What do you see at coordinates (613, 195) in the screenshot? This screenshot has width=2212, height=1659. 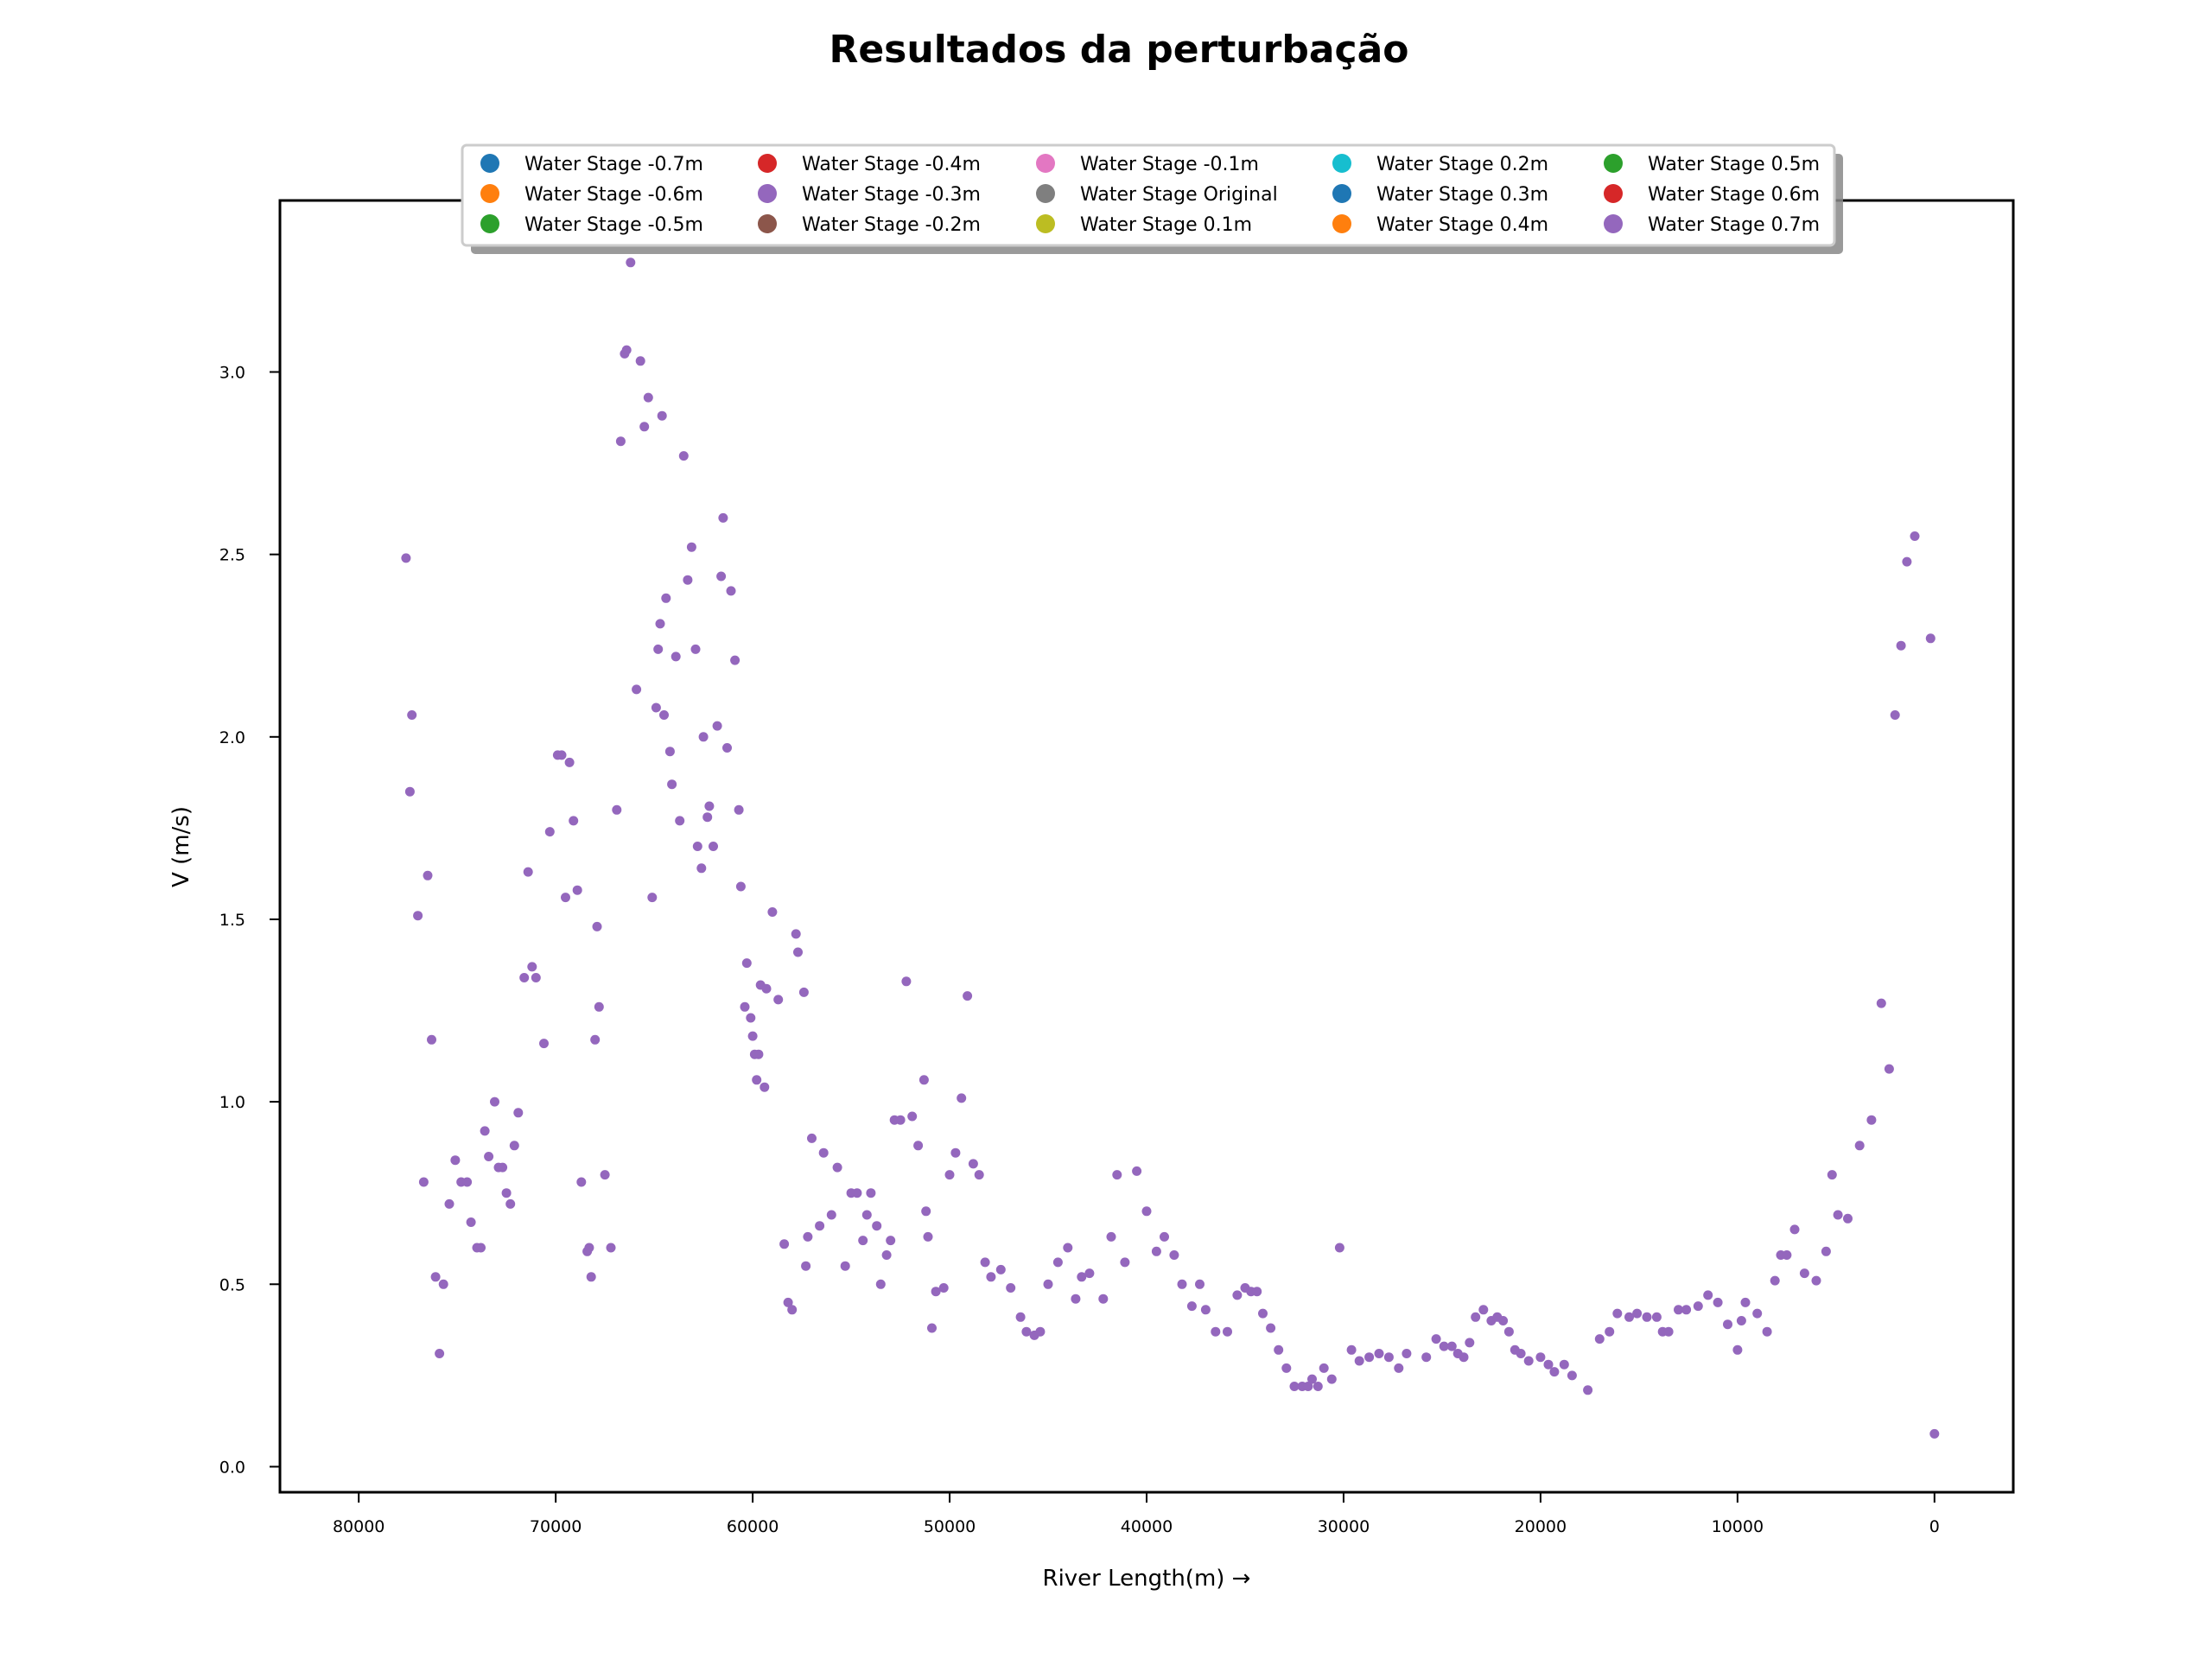 I see `legend-label: Water Stage -0.6m` at bounding box center [613, 195].